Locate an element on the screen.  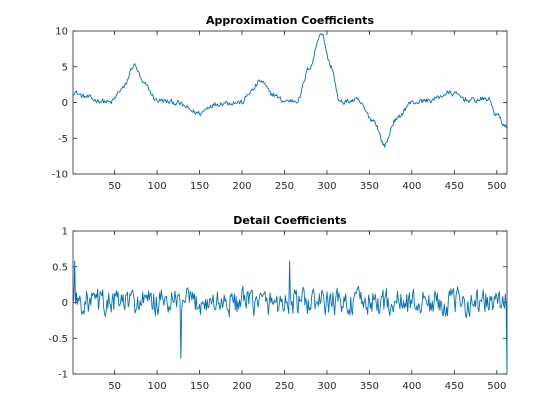
y-tick-label: -1 is located at coordinates (63, 375).